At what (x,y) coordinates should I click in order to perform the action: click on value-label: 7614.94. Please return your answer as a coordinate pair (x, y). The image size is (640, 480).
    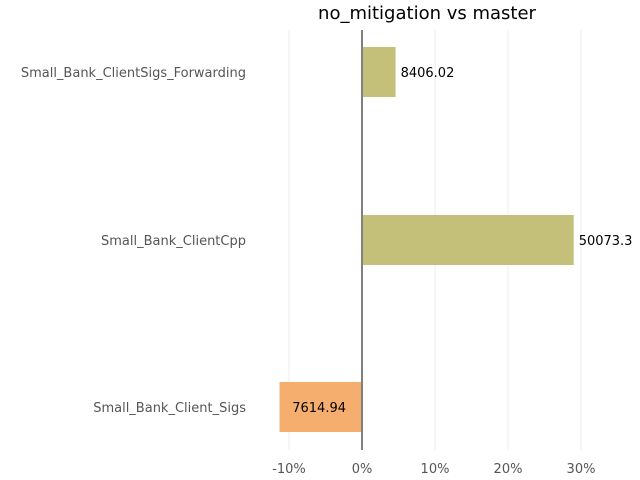
    Looking at the image, I should click on (319, 408).